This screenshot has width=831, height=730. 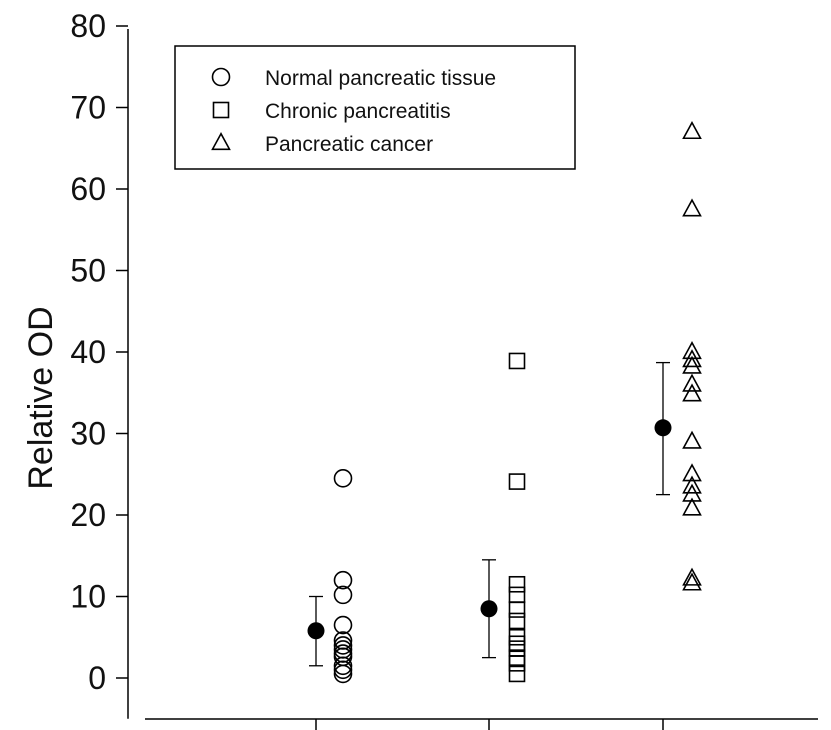 What do you see at coordinates (221, 141) in the screenshot?
I see `legend-marker-triangle` at bounding box center [221, 141].